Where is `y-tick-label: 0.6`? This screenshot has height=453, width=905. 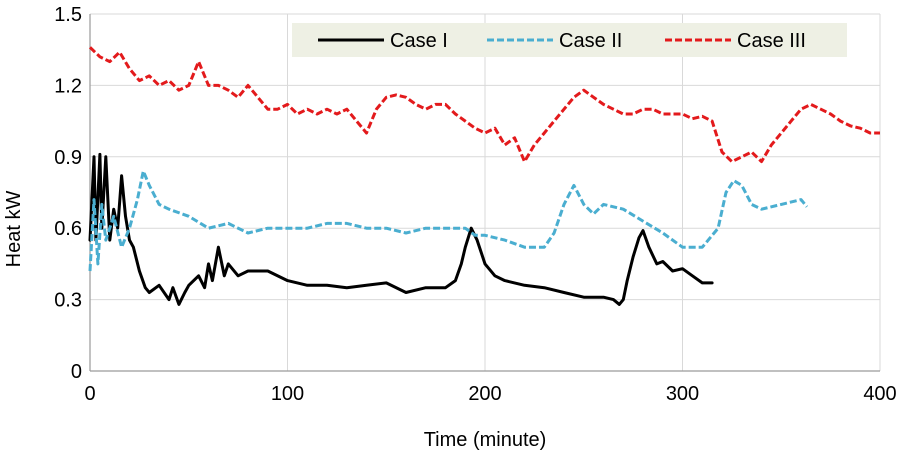 y-tick-label: 0.6 is located at coordinates (68, 229).